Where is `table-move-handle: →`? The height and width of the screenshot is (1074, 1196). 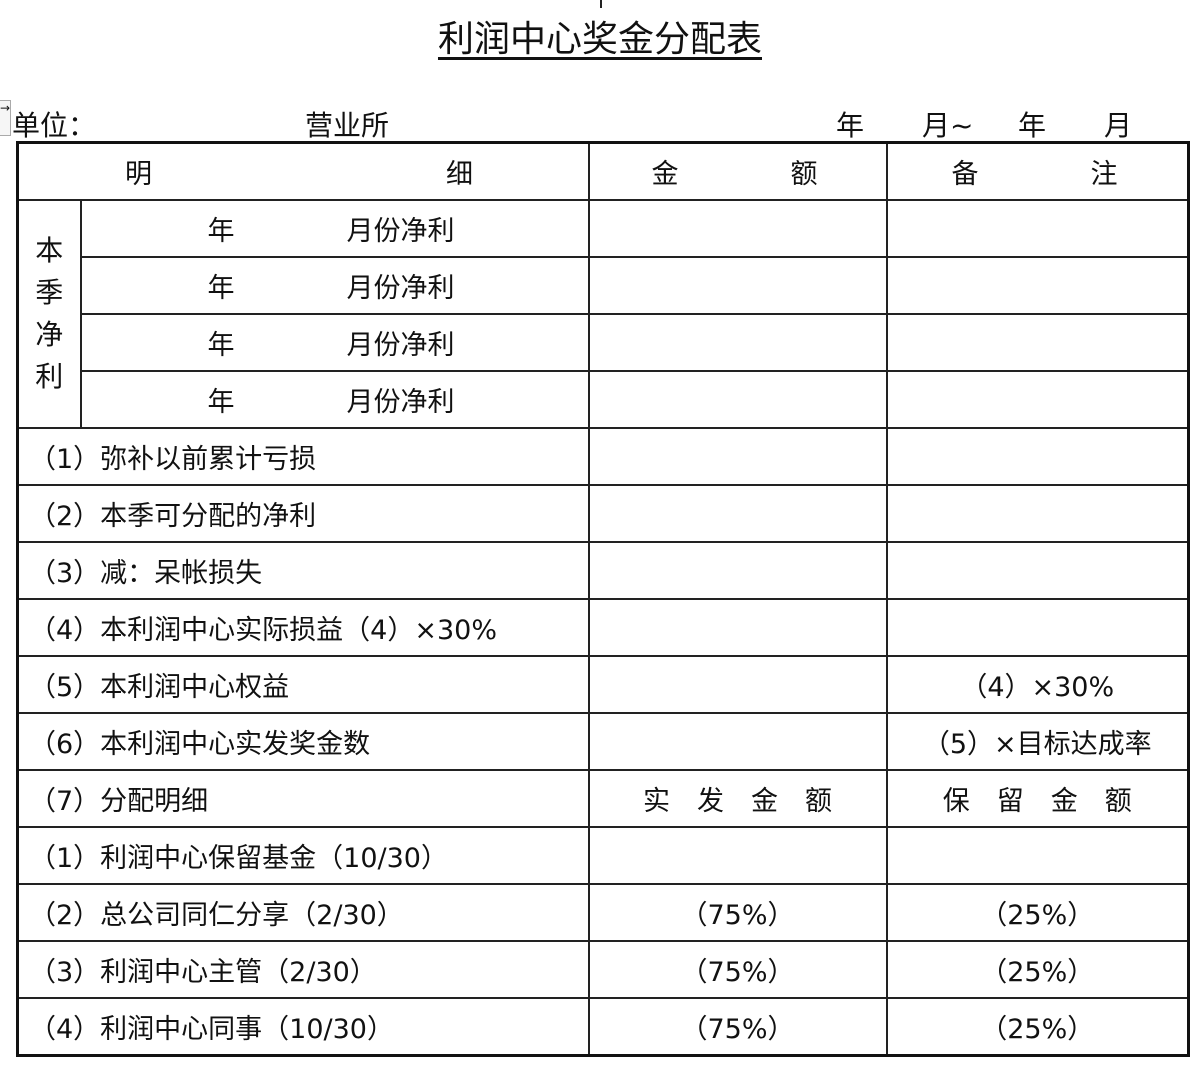 table-move-handle: → is located at coordinates (5, 118).